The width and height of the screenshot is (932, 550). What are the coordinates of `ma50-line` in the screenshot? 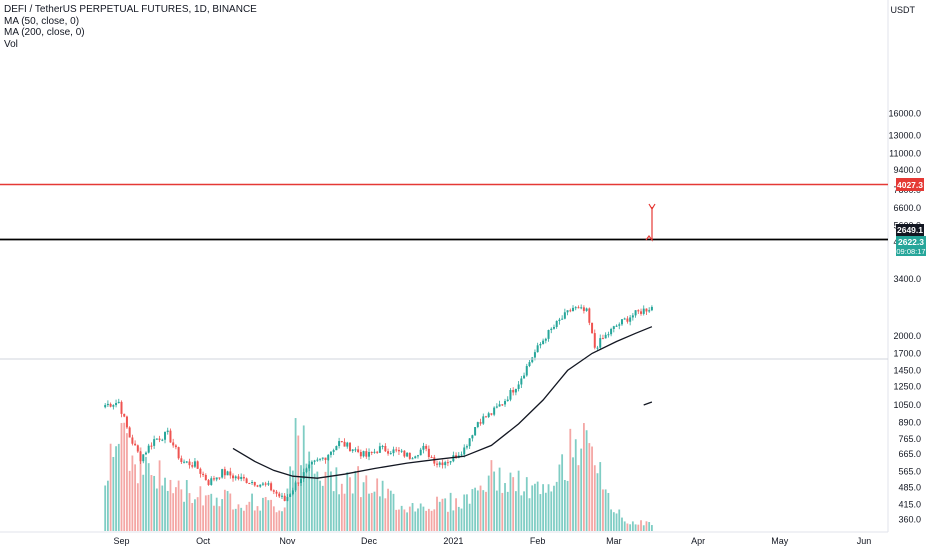 It's located at (442, 402).